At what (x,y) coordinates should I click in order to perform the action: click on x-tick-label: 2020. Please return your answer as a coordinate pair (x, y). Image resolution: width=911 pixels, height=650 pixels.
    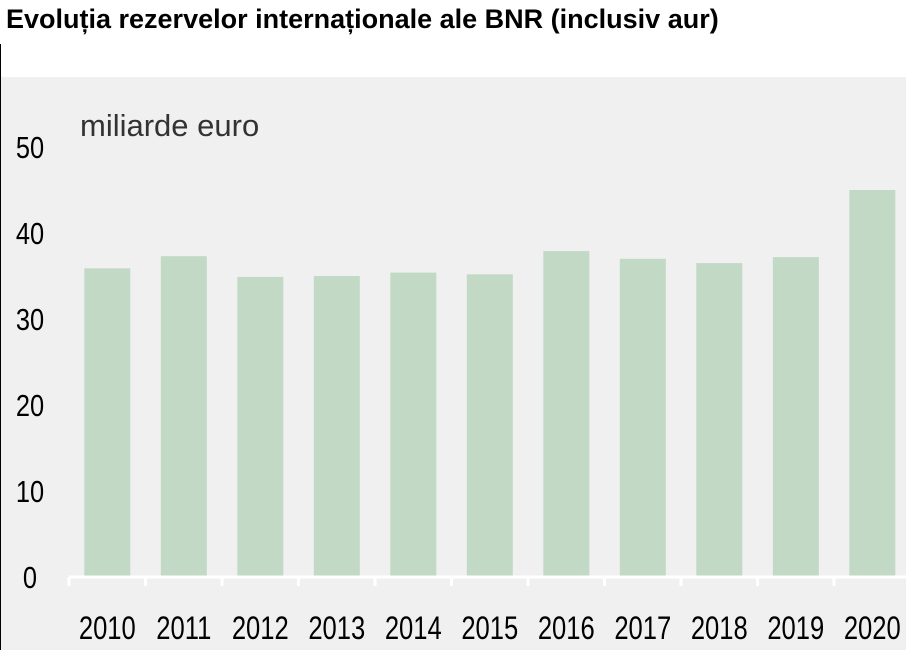
    Looking at the image, I should click on (872, 628).